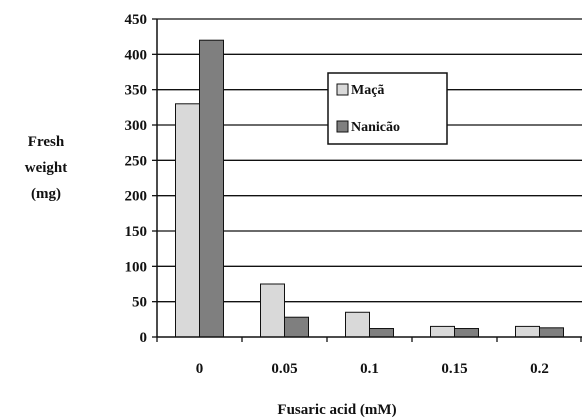  What do you see at coordinates (336, 410) in the screenshot?
I see `x-axis-title: Fusaric acid (mM)` at bounding box center [336, 410].